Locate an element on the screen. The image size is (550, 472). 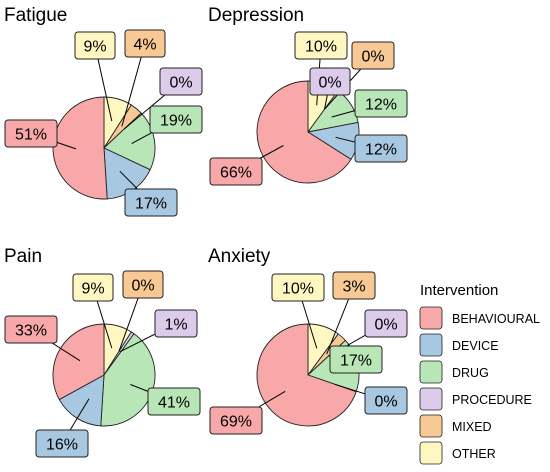
data-label-pain-mixed: 0% is located at coordinates (142, 286).